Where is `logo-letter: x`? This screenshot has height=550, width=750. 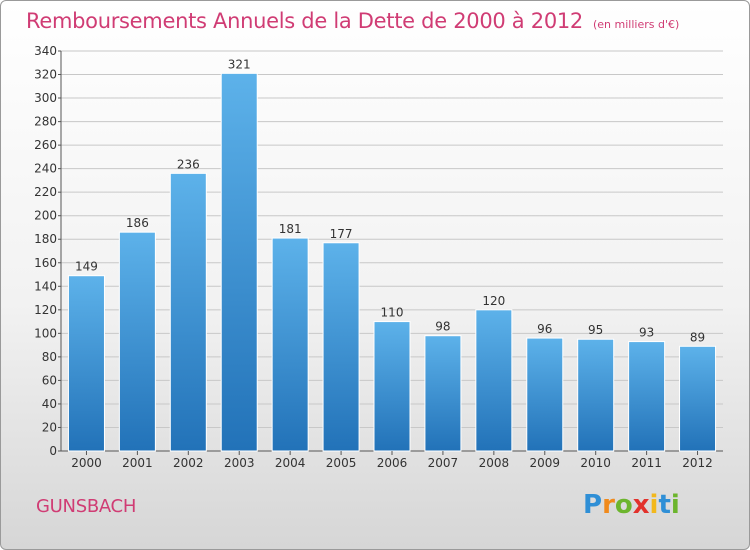 logo-letter: x is located at coordinates (641, 505).